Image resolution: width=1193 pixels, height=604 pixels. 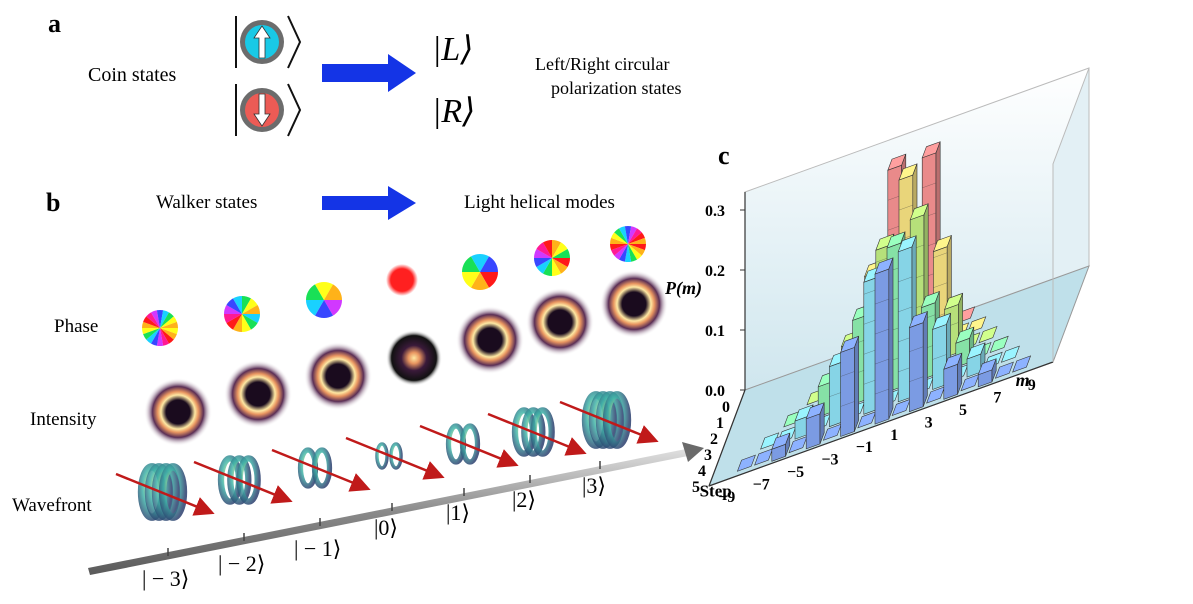 What do you see at coordinates (929, 422) in the screenshot?
I see `m-axis-tick-label: 3` at bounding box center [929, 422].